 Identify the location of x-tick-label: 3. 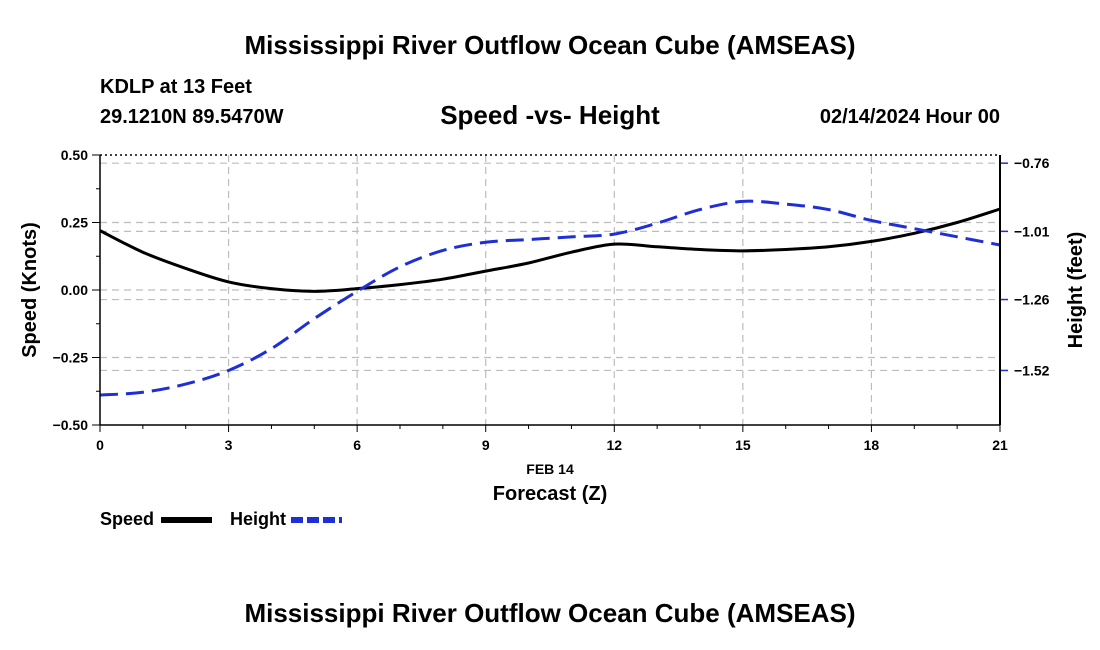
(229, 445).